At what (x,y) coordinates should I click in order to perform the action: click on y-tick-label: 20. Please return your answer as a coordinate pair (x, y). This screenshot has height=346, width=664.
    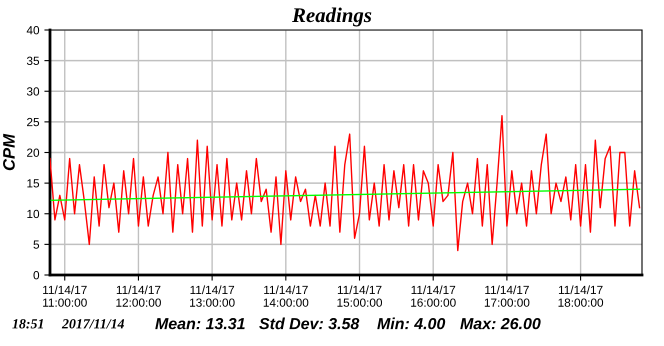
    Looking at the image, I should click on (33, 152).